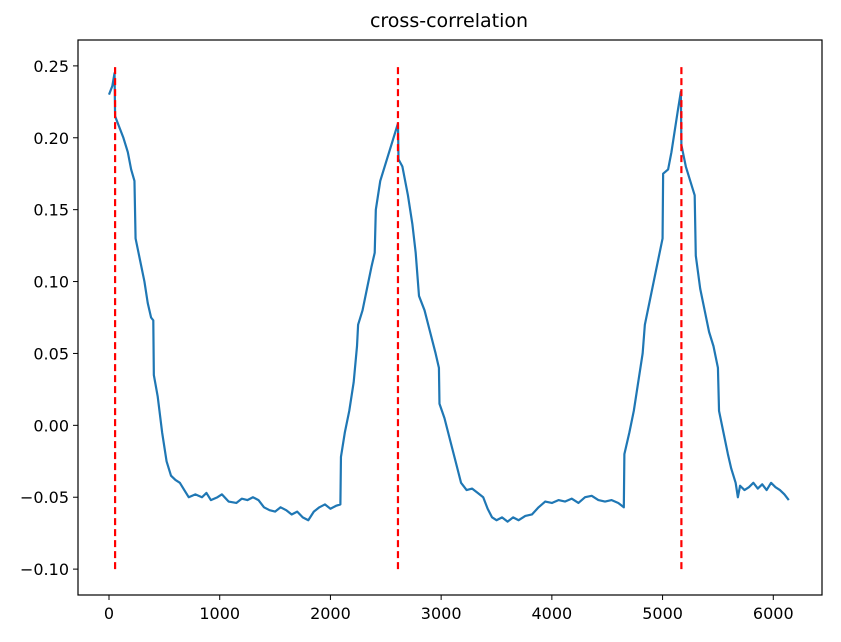 This screenshot has height=642, width=841. What do you see at coordinates (44, 497) in the screenshot?
I see `y-tick-label: −0.05` at bounding box center [44, 497].